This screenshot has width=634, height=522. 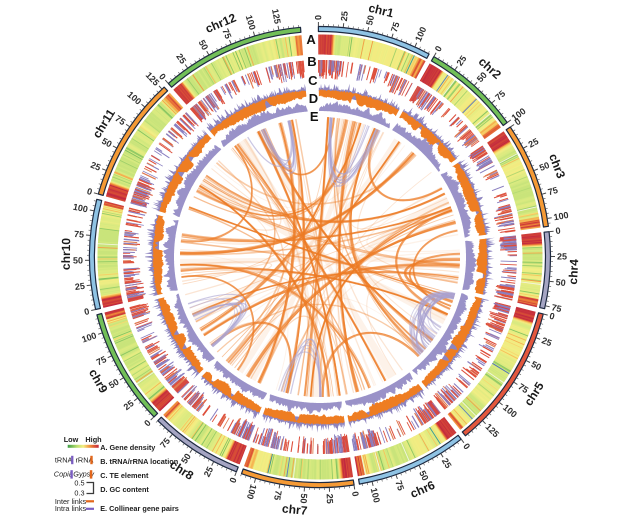 What do you see at coordinates (71, 439) in the screenshot?
I see `svg-text: Low` at bounding box center [71, 439].